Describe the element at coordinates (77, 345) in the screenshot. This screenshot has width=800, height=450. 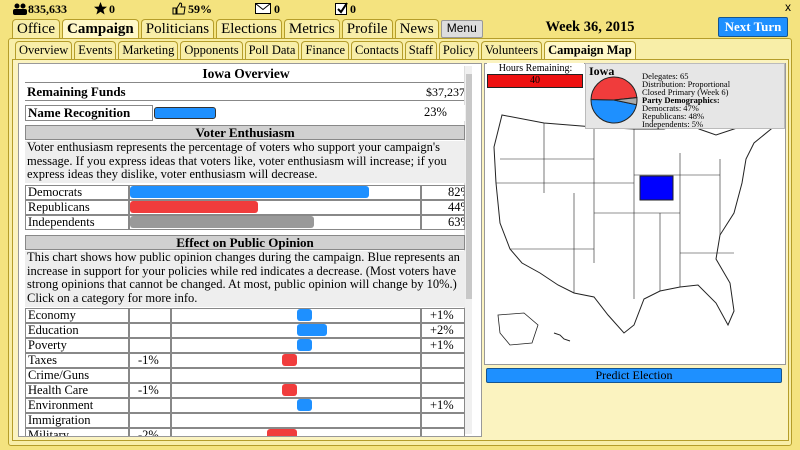
I see `issue-name: Poverty` at that location.